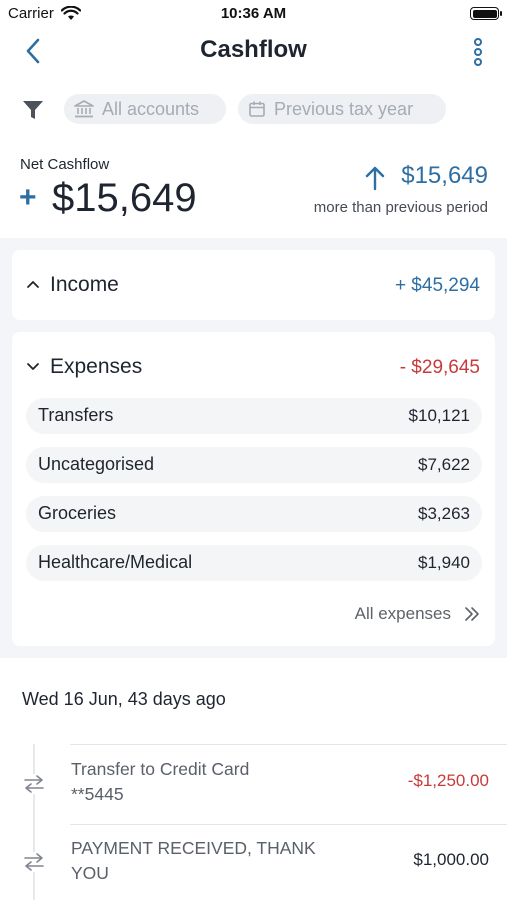 This screenshot has width=507, height=900. What do you see at coordinates (193, 848) in the screenshot?
I see `transaction-description: PAYMENT RECEIVED, THANK` at bounding box center [193, 848].